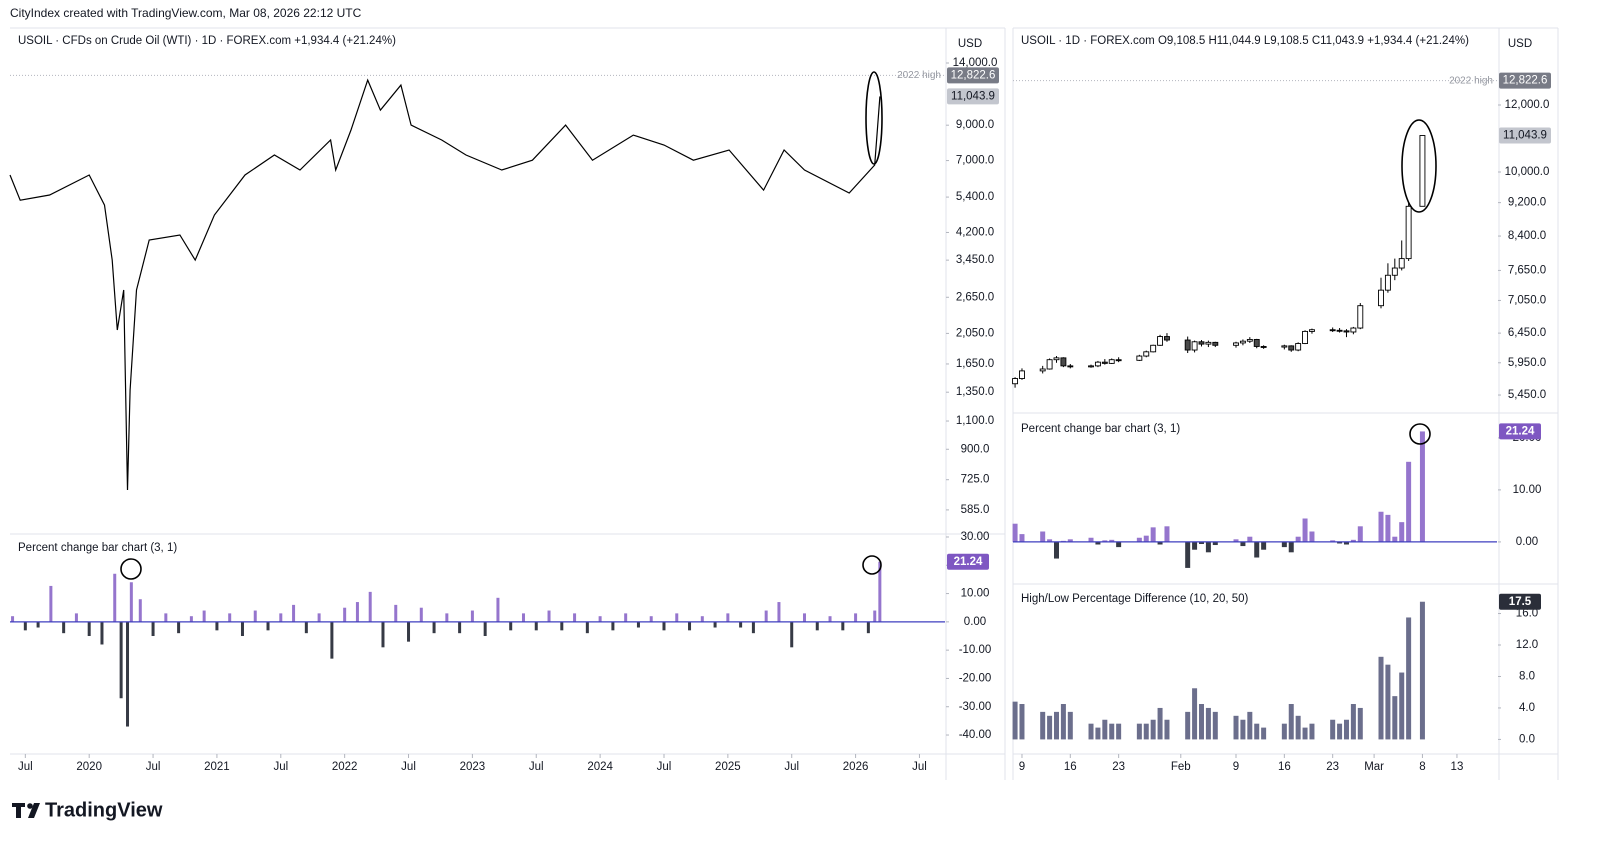 This screenshot has width=1599, height=857. I want to click on y-tick-label: 1,350.0, so click(975, 392).